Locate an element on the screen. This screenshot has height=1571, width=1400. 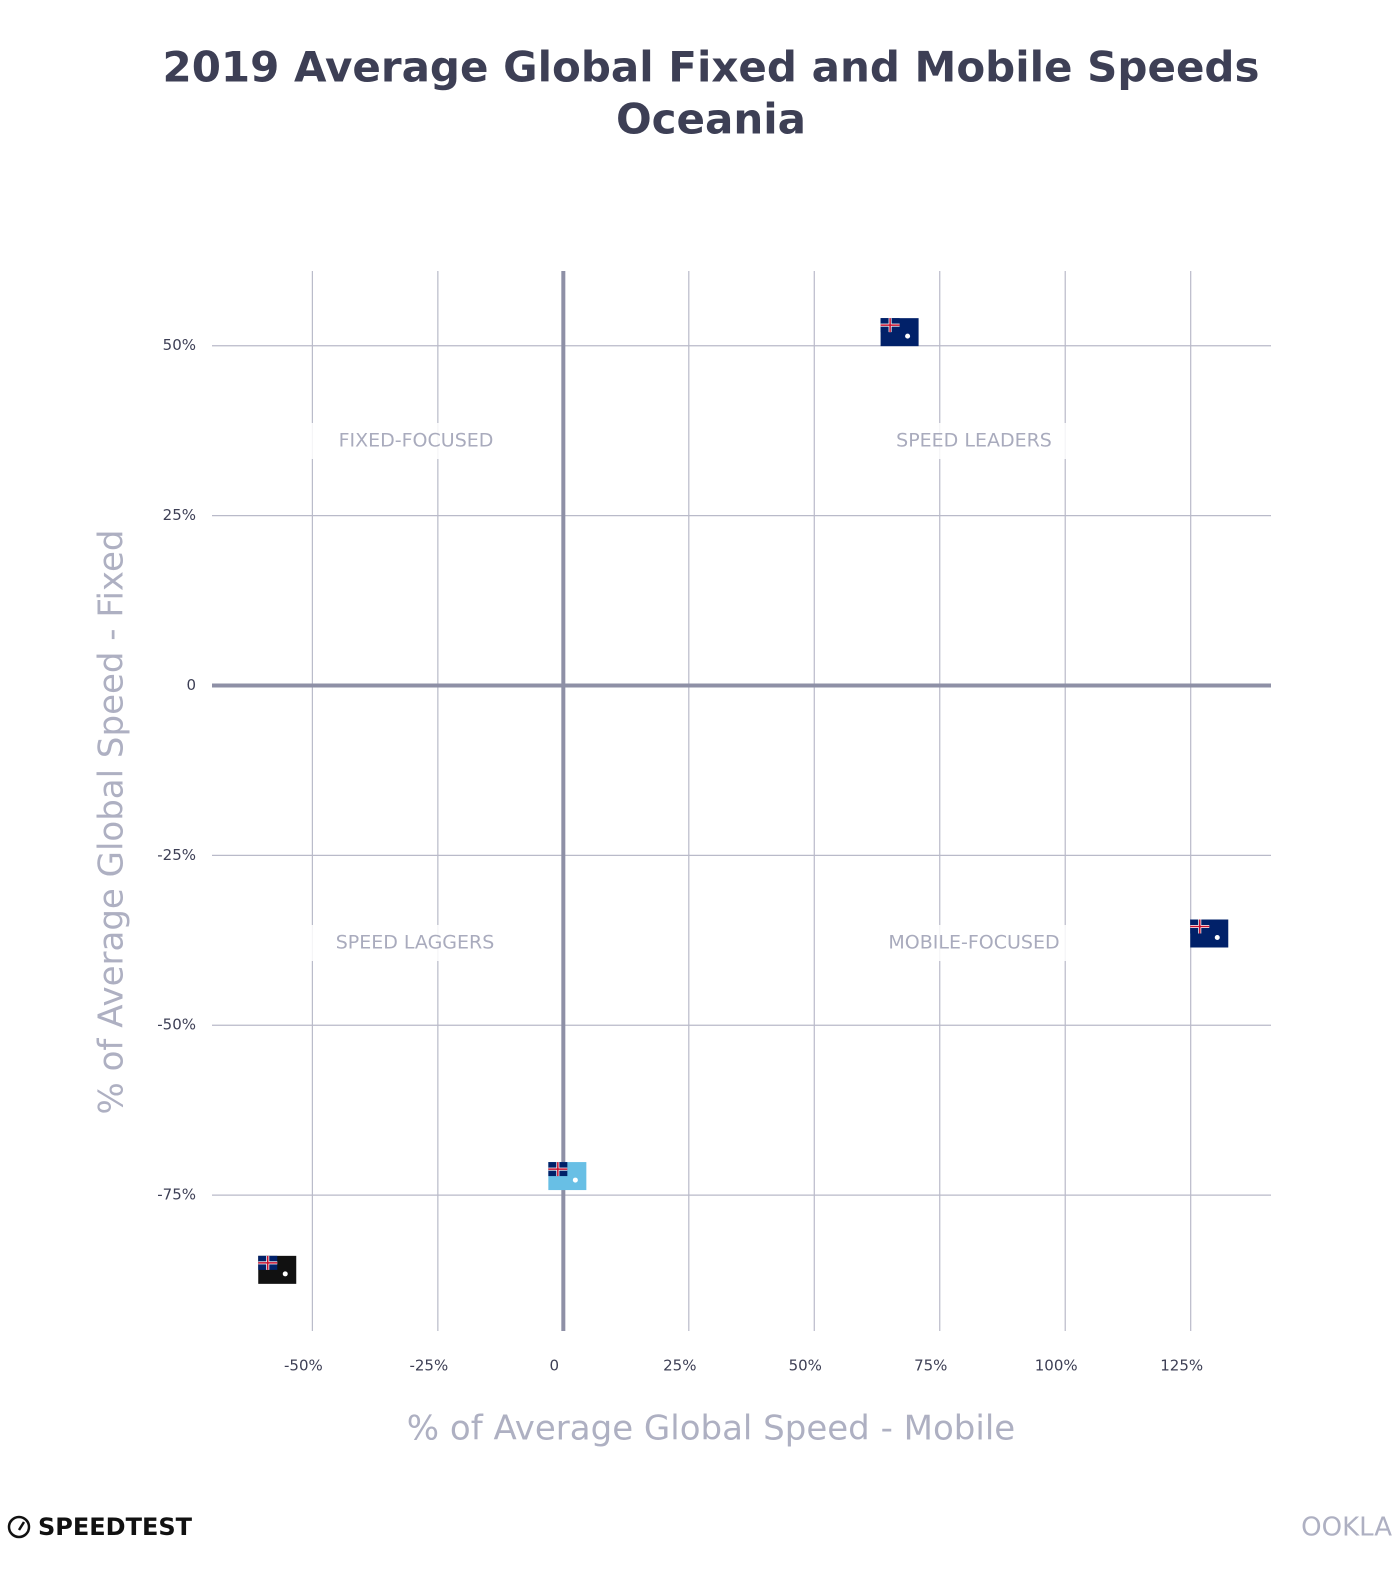
y-tick-label: -50% is located at coordinates (176, 1025).